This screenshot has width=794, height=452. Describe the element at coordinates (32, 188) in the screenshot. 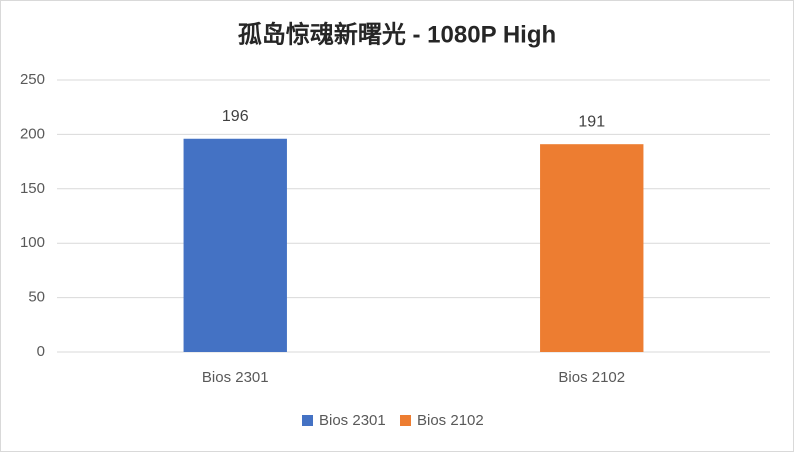

I see `y-tick-label: 150` at that location.